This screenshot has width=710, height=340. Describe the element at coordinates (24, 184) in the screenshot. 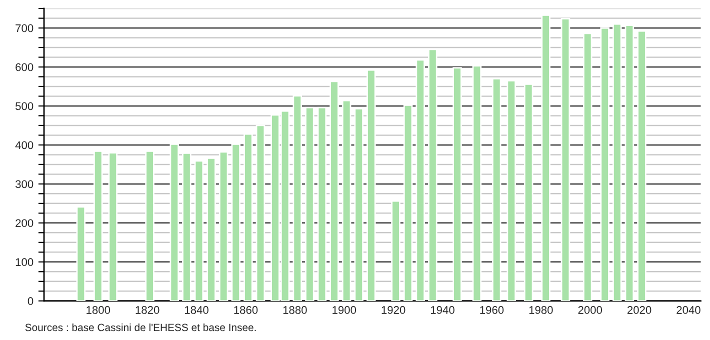

I see `y-tick-label: 300` at that location.